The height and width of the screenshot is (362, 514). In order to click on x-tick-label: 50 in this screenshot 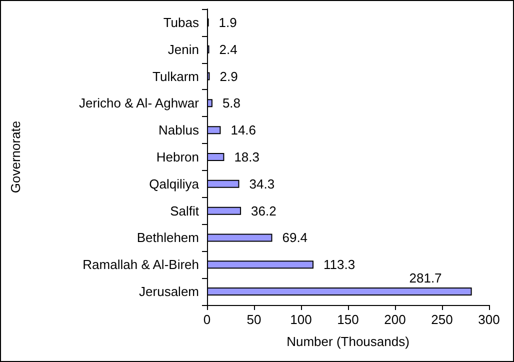, I will do `click(254, 319)`.